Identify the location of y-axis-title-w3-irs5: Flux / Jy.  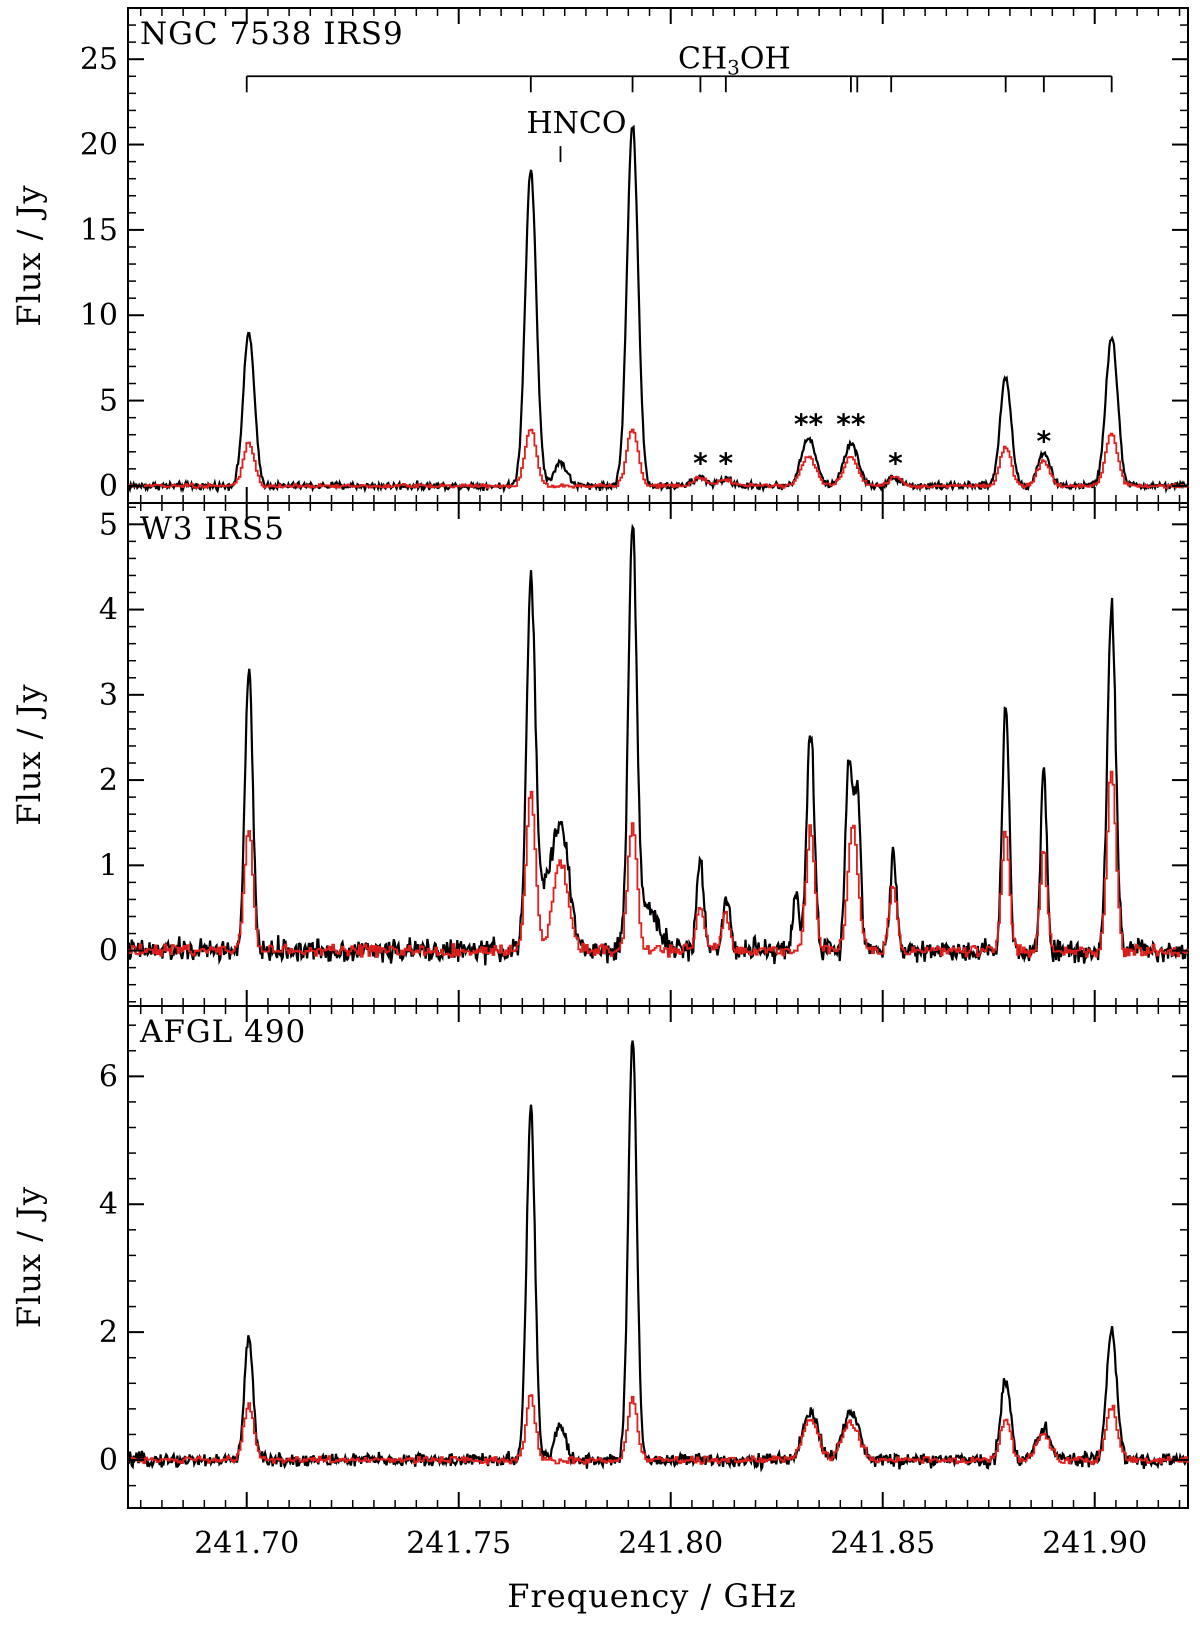
(29, 754).